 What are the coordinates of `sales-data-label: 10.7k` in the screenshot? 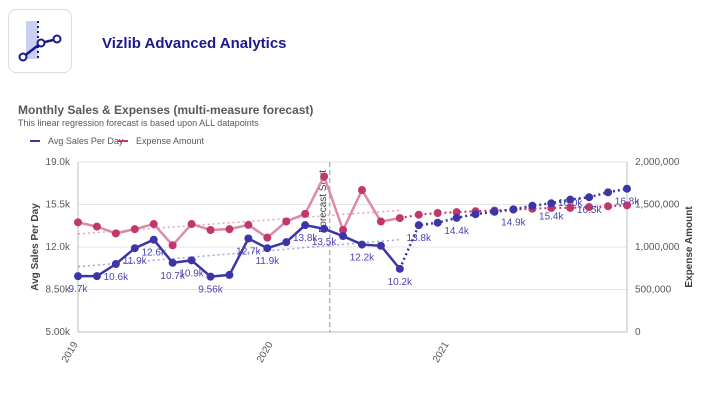 It's located at (172, 276).